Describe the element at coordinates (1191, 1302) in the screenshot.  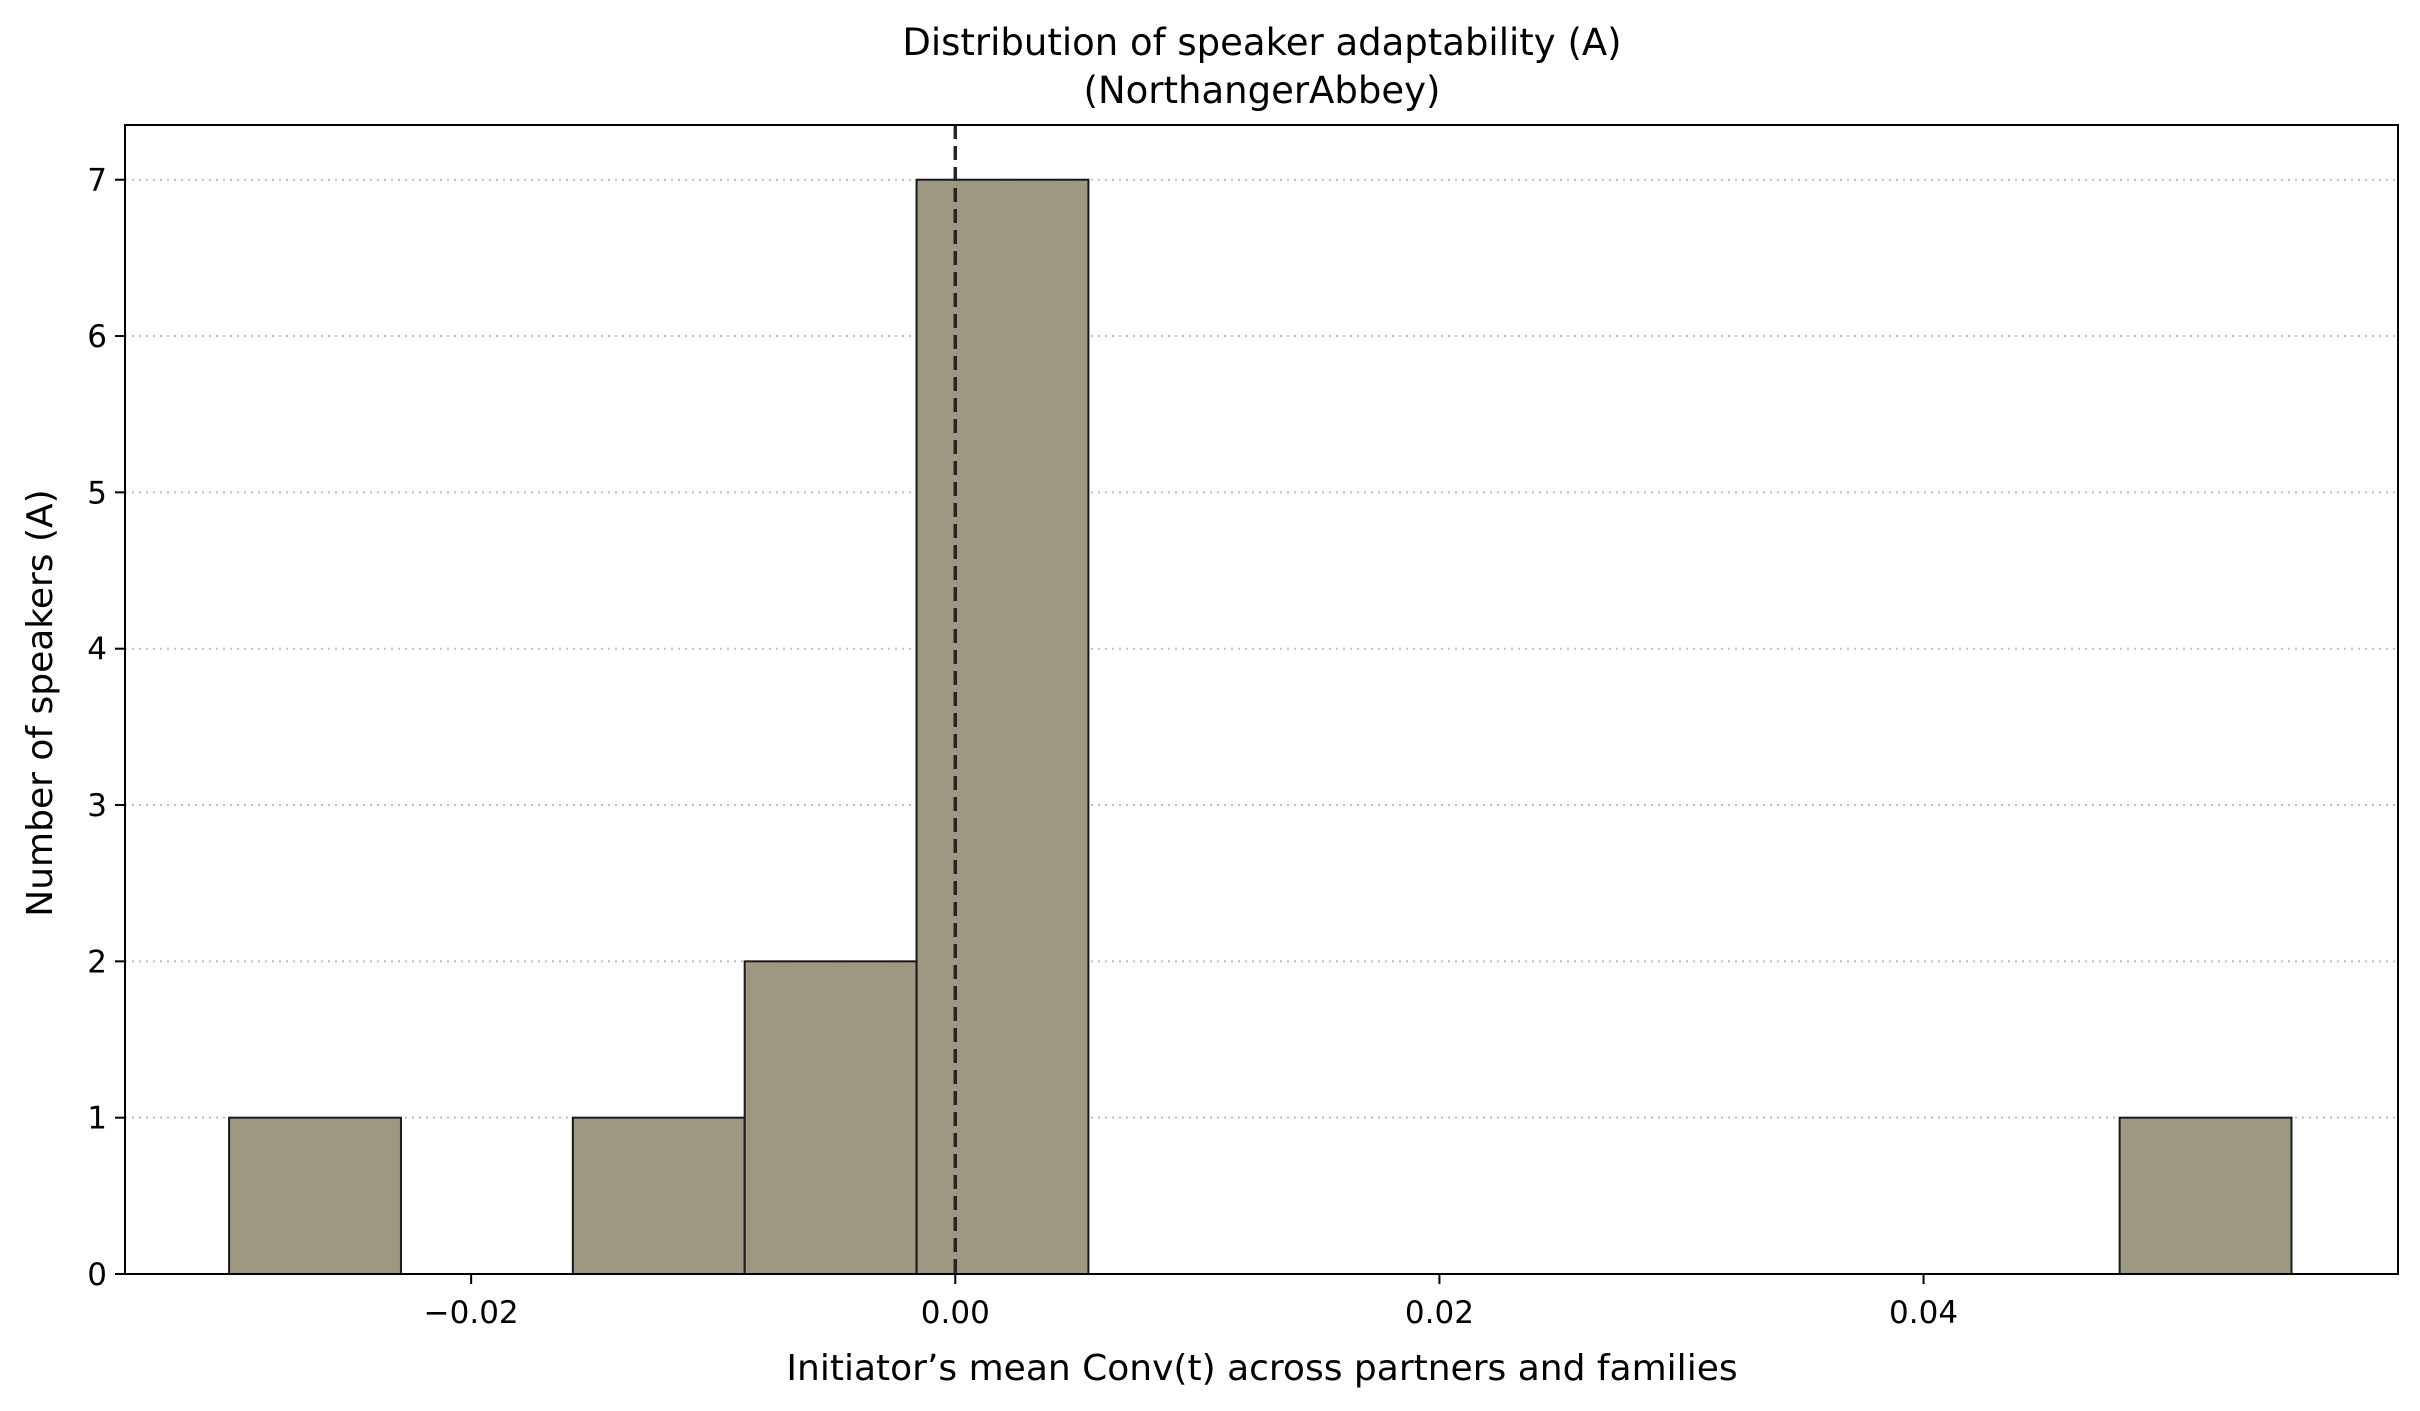
I see `x-axis-ticks: −0.02 0.00 0.02 0.04` at that location.